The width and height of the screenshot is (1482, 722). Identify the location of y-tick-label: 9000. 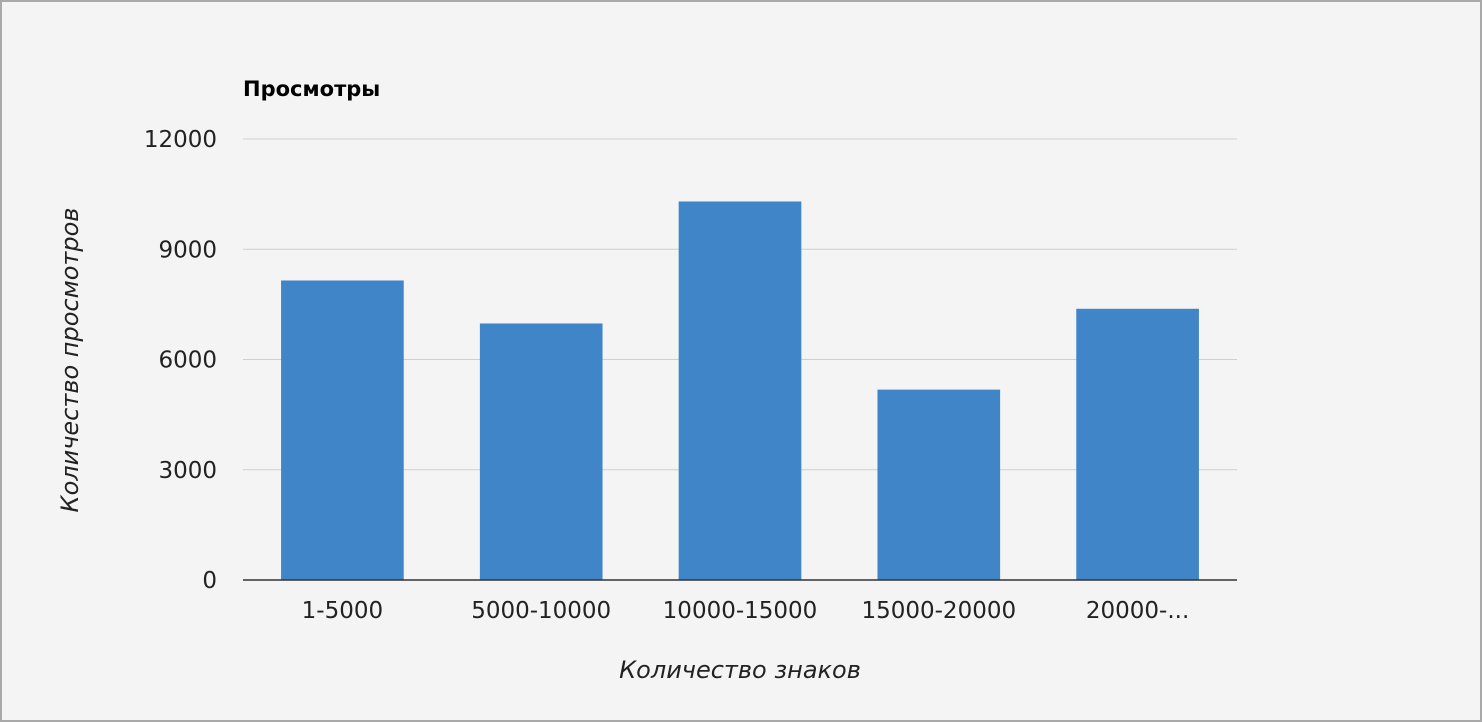
(187, 250).